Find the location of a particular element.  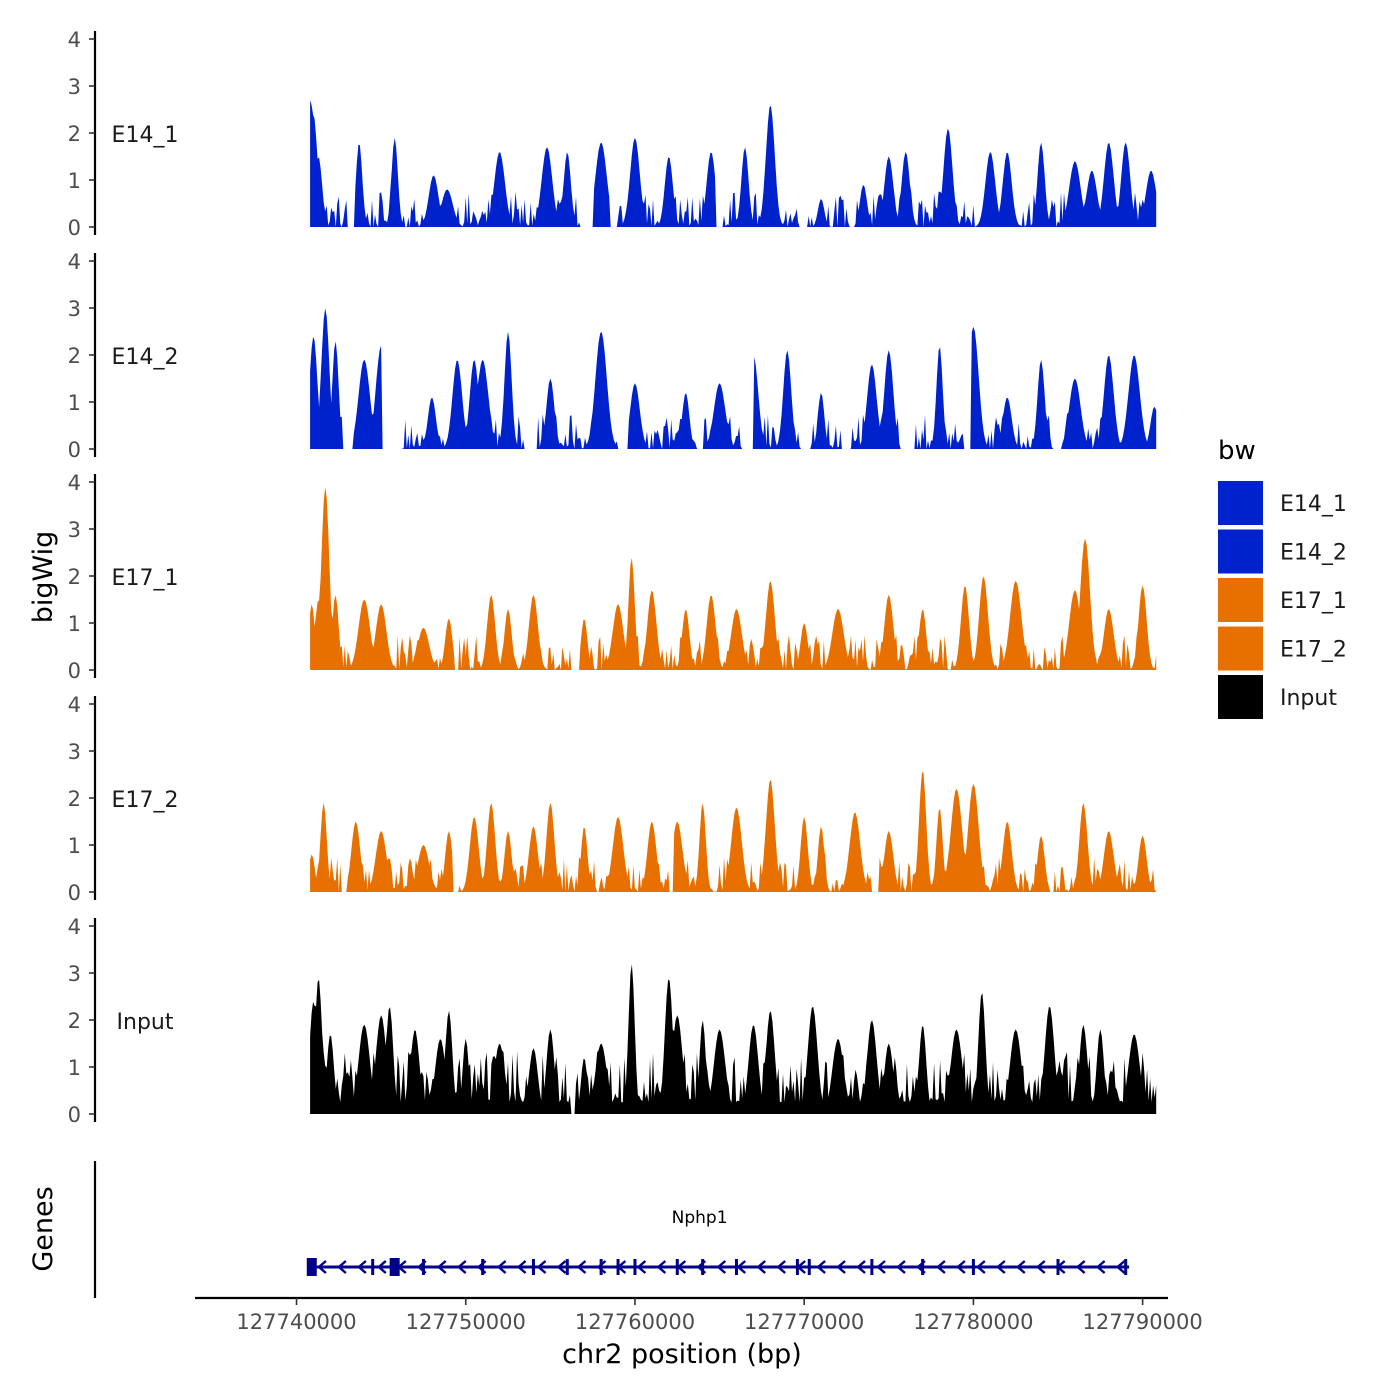

track-label: E14_1 is located at coordinates (145, 135).